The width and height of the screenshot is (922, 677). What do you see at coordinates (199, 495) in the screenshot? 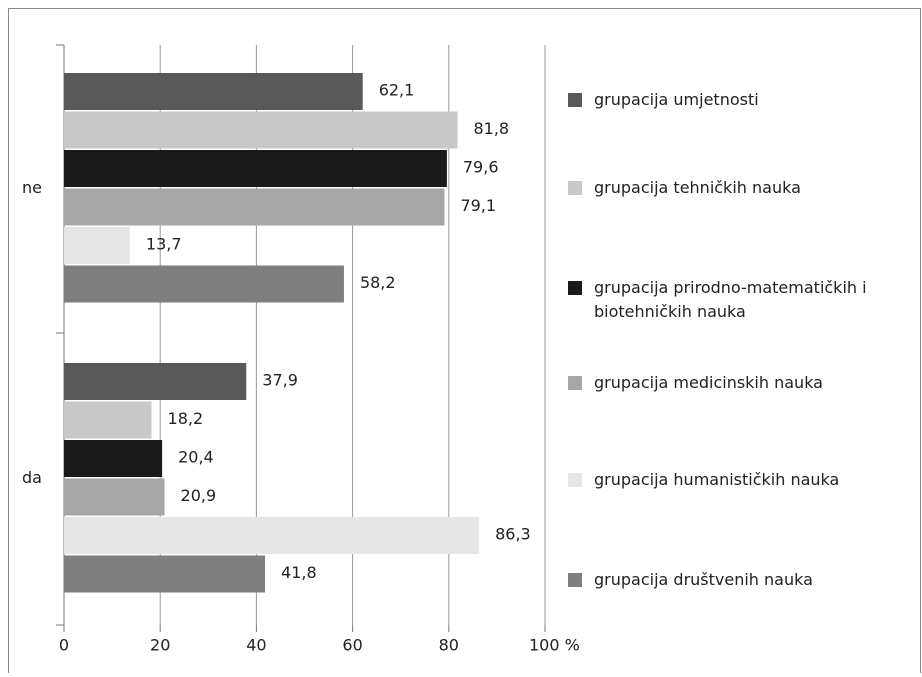
I see `value-label: 20,9` at bounding box center [199, 495].